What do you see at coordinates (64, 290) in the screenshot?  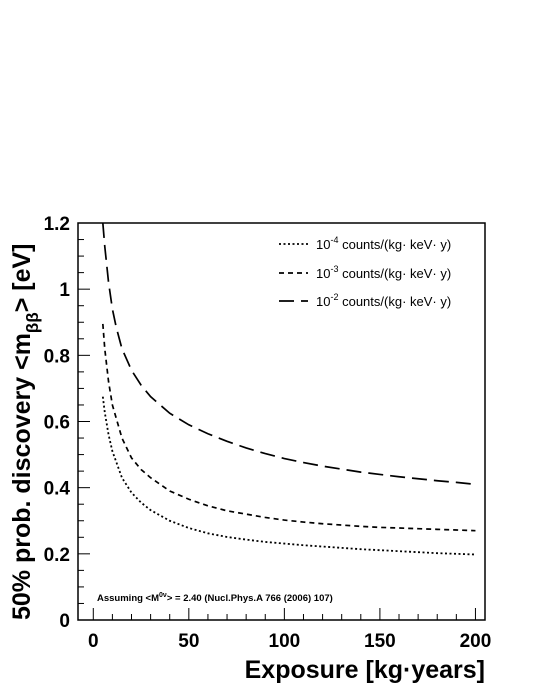 I see `y-tick-label: 1` at bounding box center [64, 290].